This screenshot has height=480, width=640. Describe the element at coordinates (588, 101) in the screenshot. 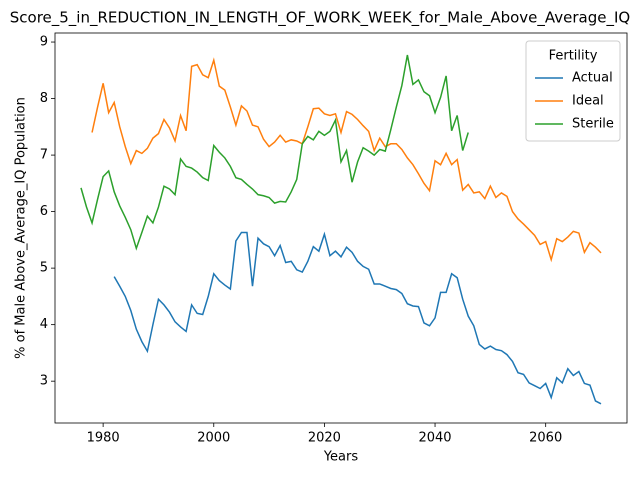

I see `legend-label: Ideal` at that location.